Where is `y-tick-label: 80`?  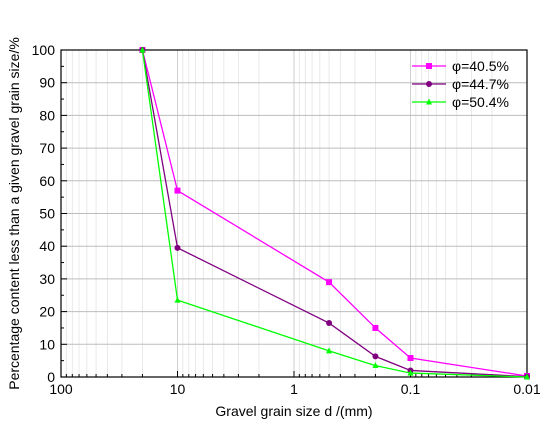
y-tick-label: 80 is located at coordinates (47, 115).